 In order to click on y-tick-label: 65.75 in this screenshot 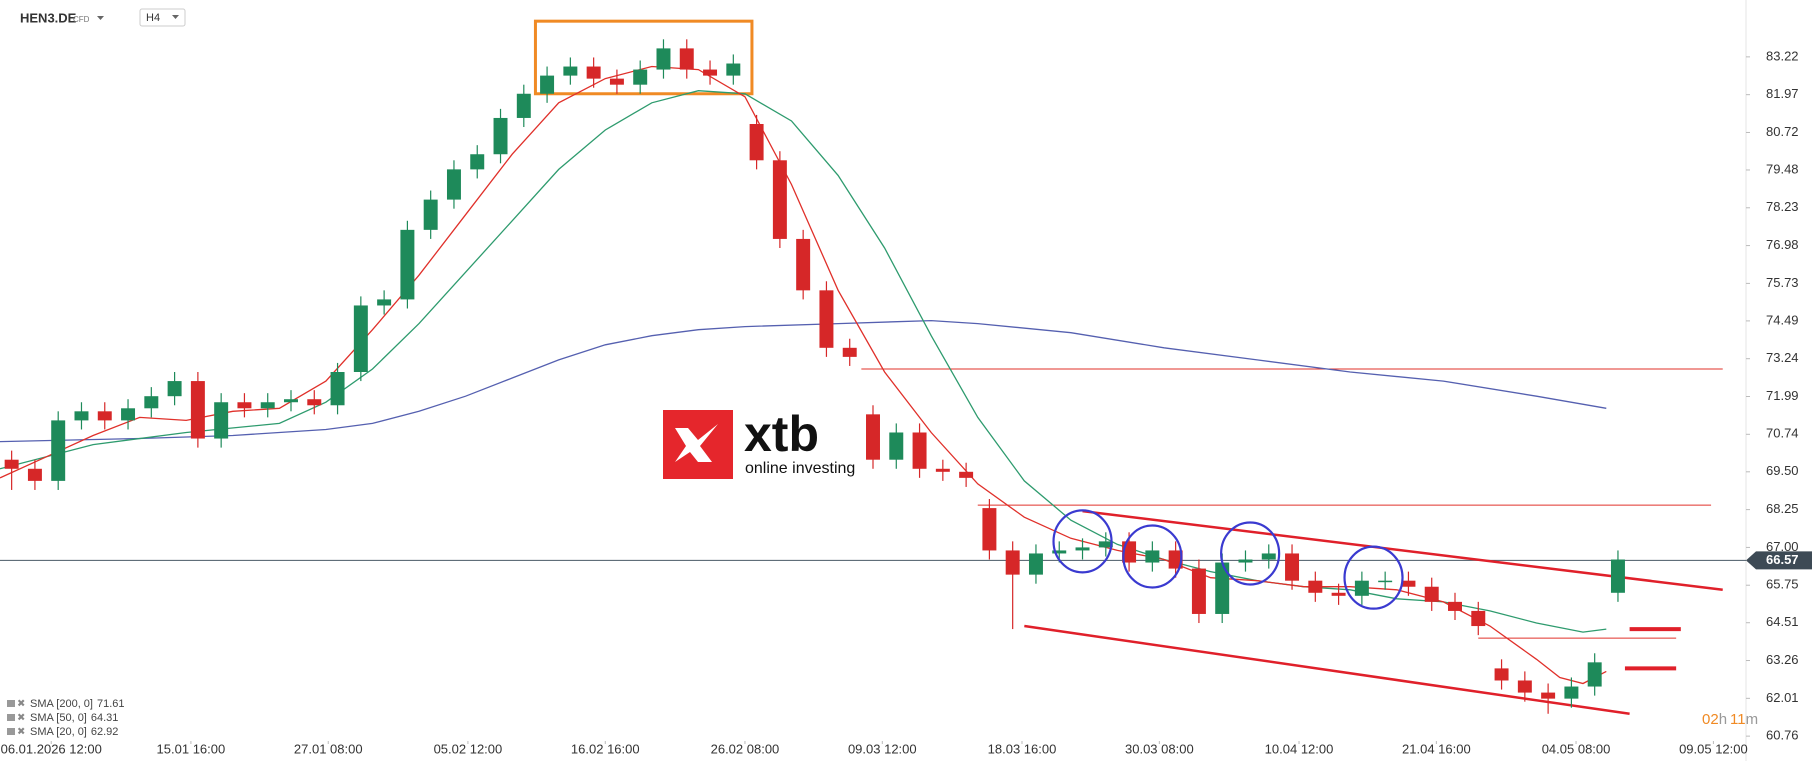, I will do `click(1782, 584)`.